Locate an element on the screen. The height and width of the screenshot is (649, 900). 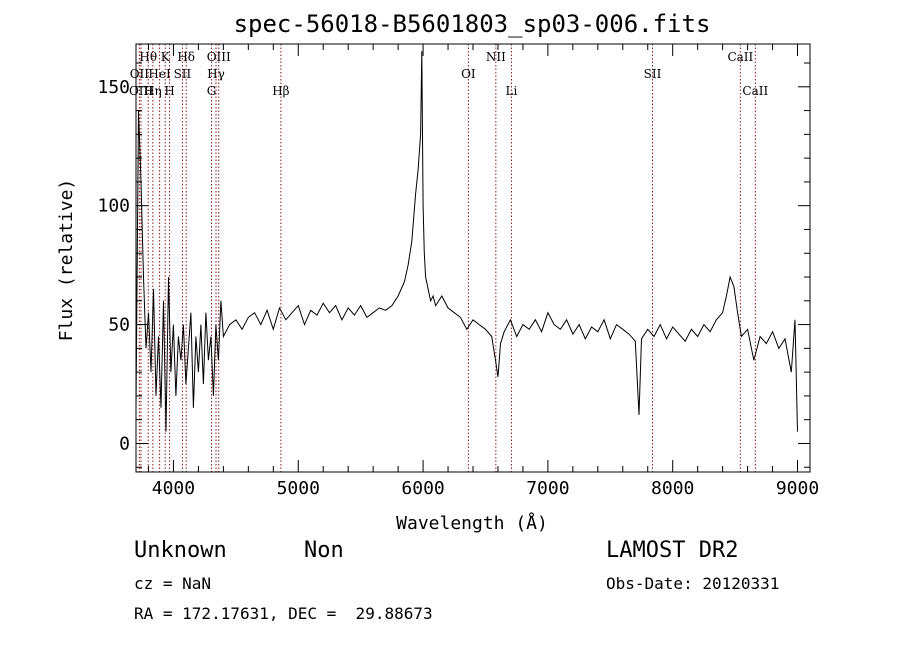
y-tick-labels: 0 50 100 150 is located at coordinates (113, 266).